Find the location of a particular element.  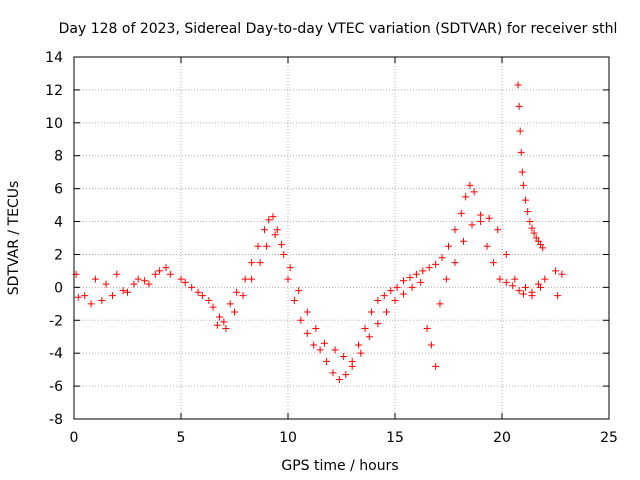

y-tick-label: 4 is located at coordinates (58, 223).